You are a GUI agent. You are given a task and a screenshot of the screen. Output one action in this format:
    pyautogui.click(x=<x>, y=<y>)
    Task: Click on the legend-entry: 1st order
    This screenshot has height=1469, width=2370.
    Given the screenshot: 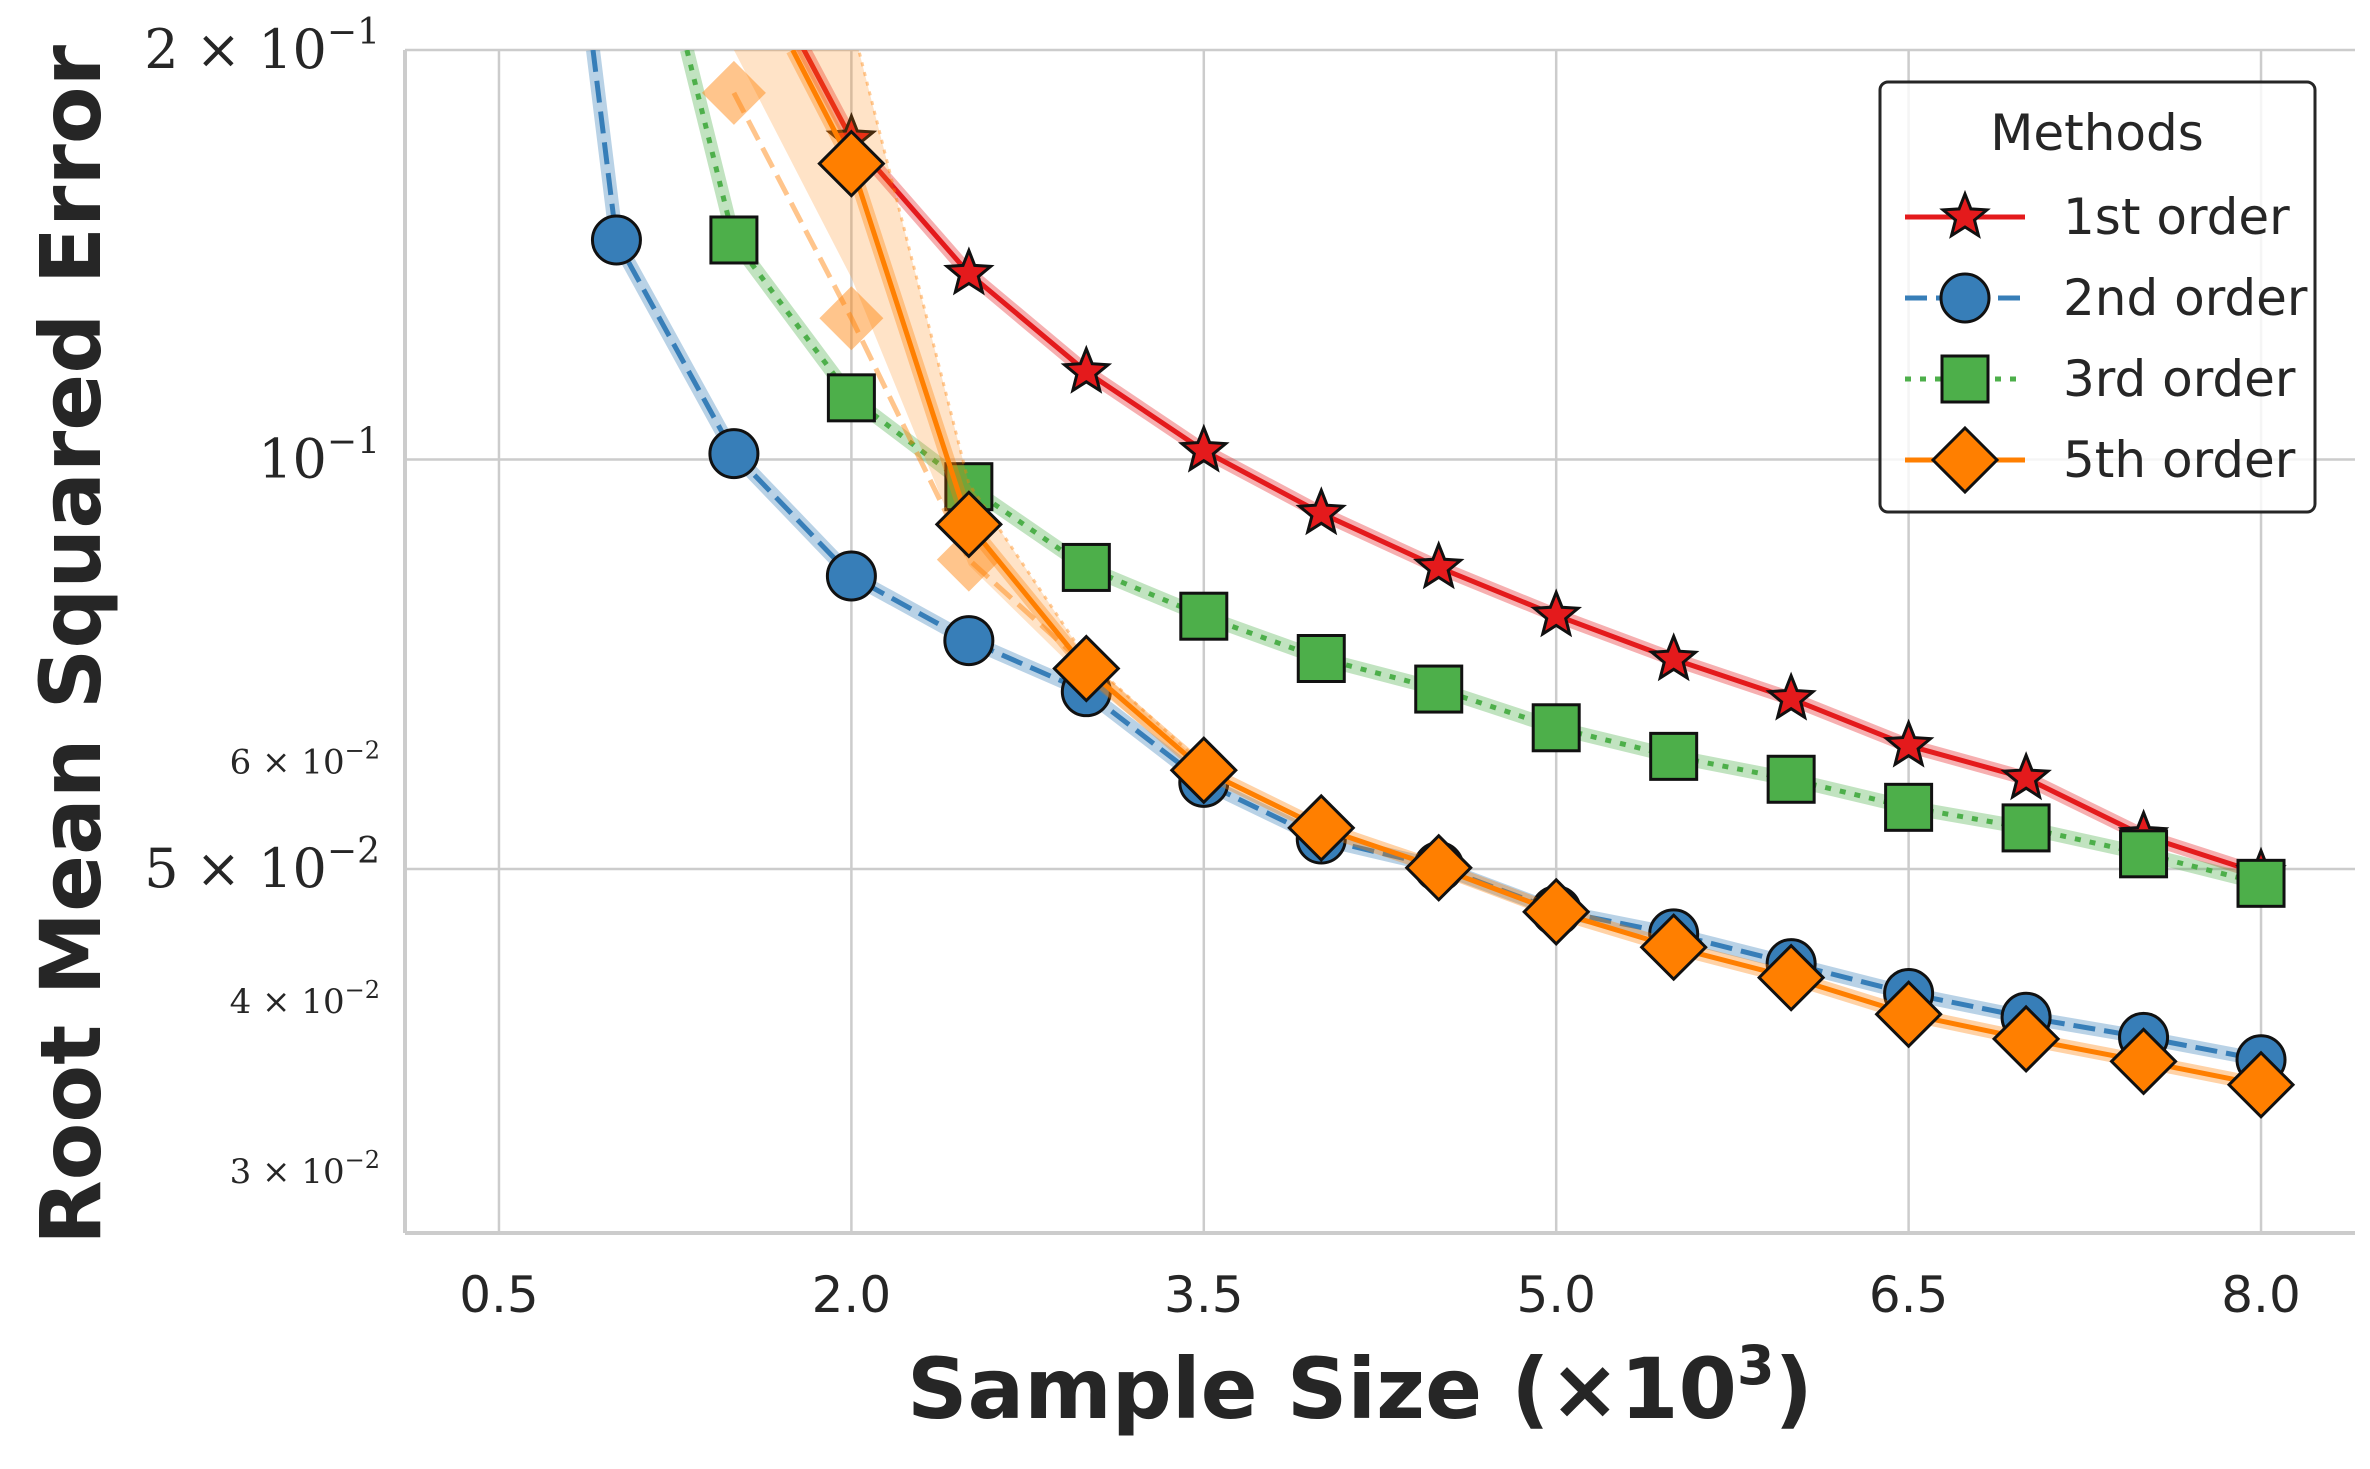 What is the action you would take?
    pyautogui.click(x=2097, y=217)
    